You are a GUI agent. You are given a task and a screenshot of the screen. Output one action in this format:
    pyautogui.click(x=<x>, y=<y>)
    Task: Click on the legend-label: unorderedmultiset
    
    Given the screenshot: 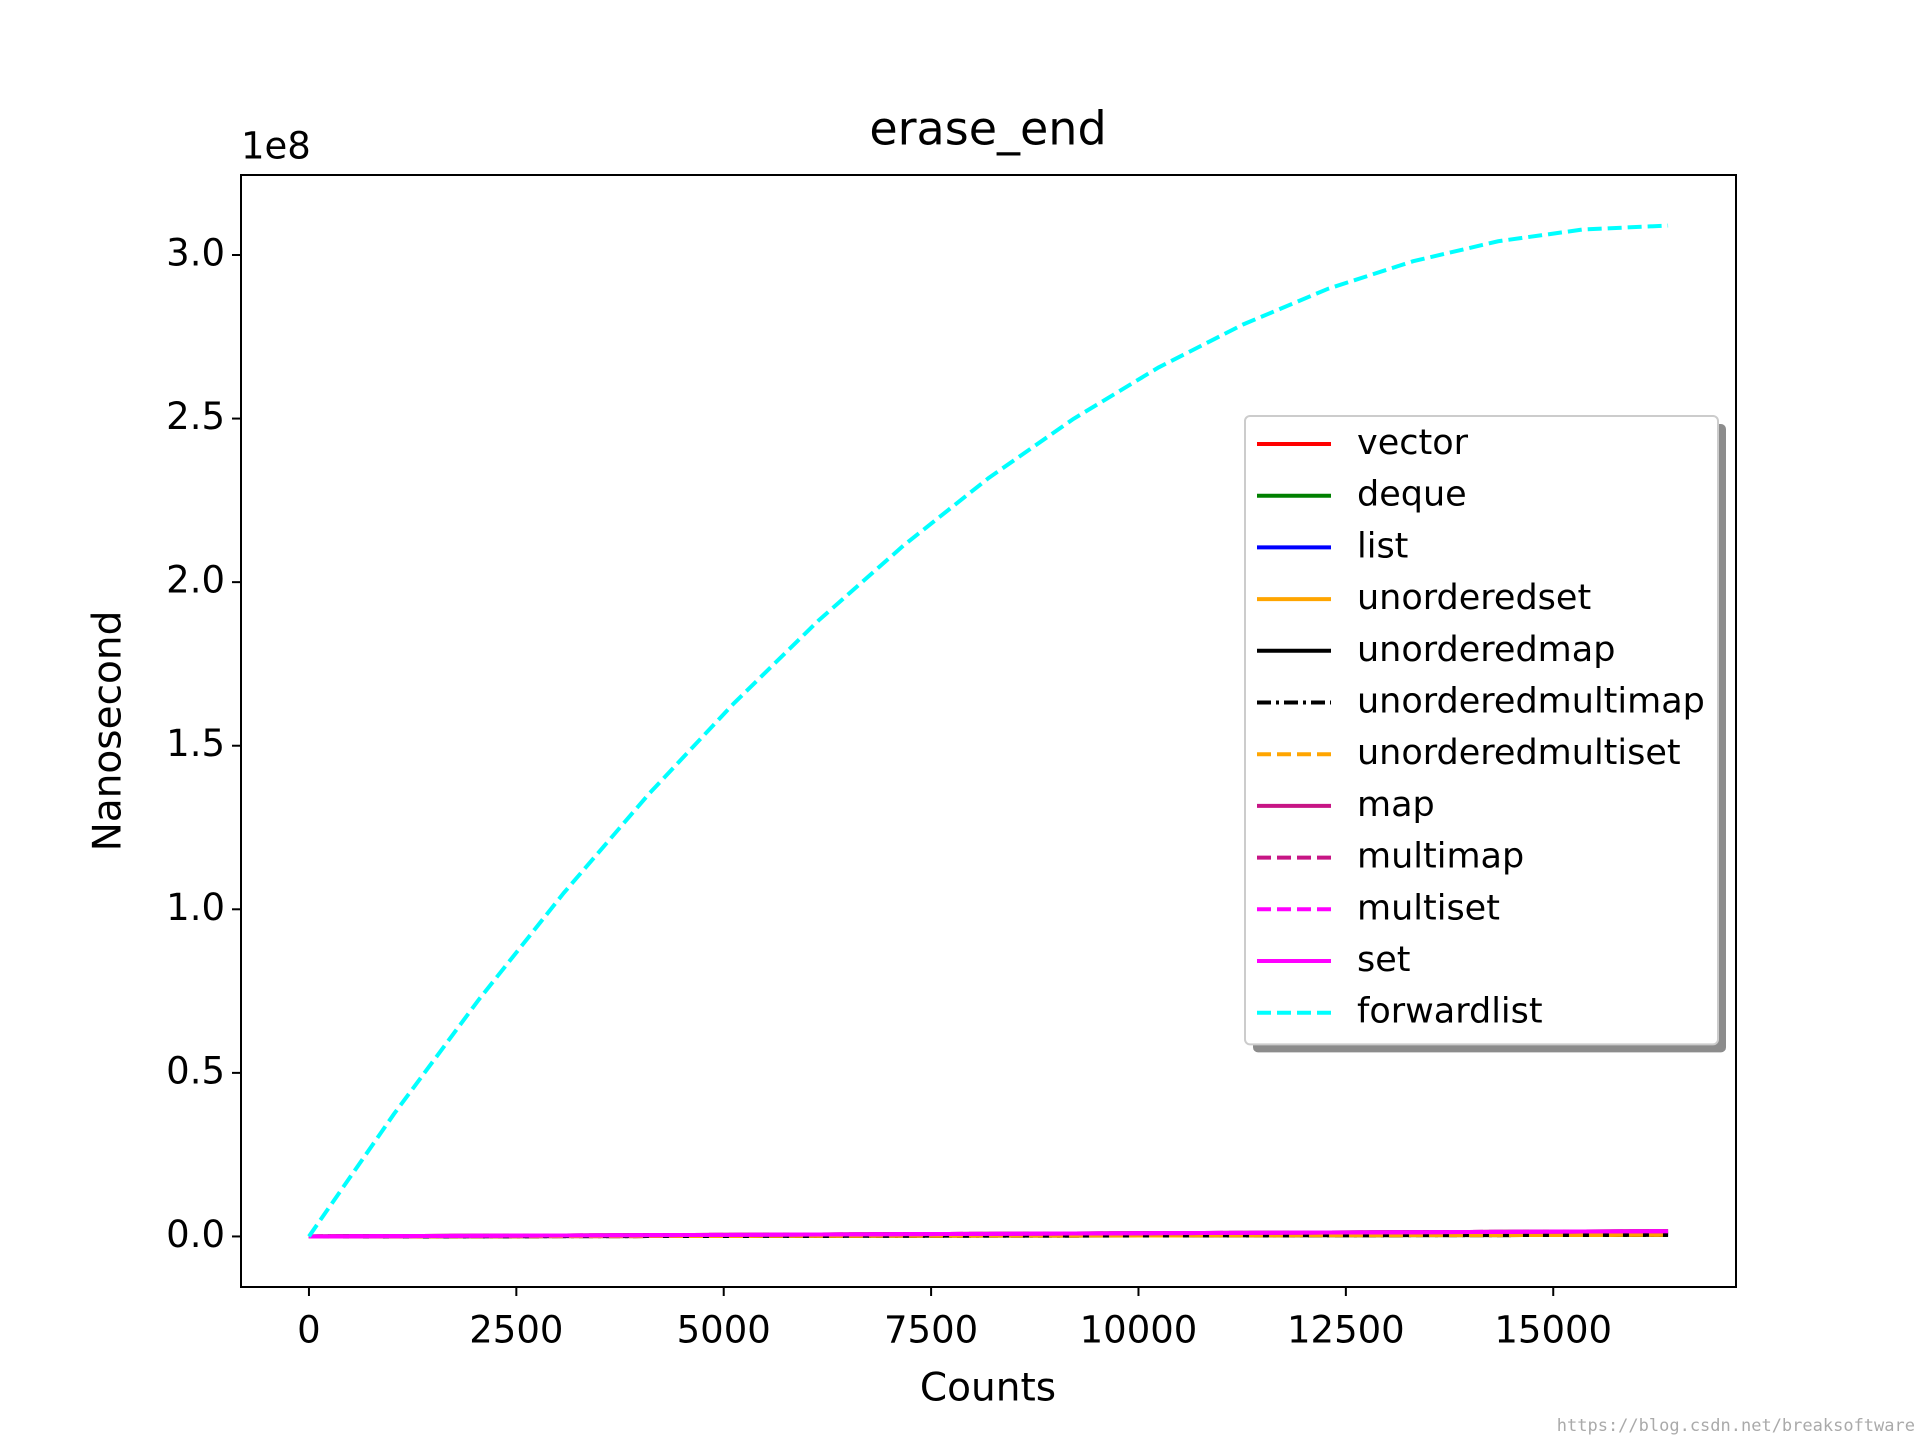 What is the action you would take?
    pyautogui.click(x=1519, y=753)
    